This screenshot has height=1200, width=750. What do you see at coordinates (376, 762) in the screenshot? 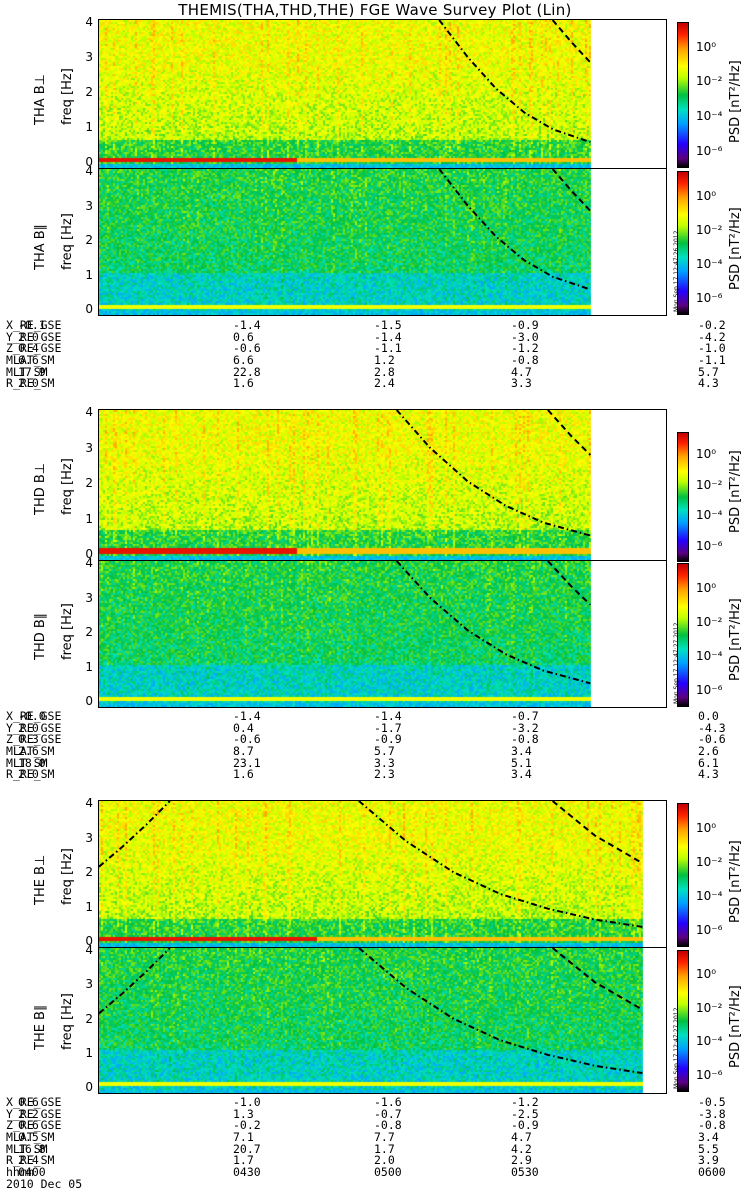
I see `ephemeris-row: MLT_SM 18.0 23.1 3.3 5.1 6.1` at bounding box center [376, 762].